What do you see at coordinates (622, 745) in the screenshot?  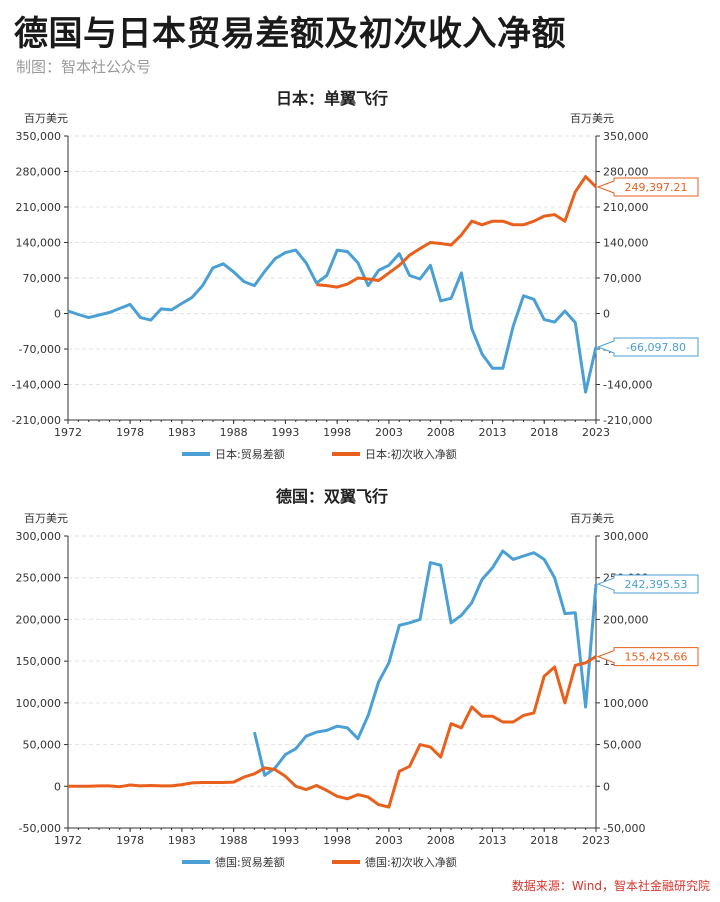 I see `y-tick-label-right: 50,000` at bounding box center [622, 745].